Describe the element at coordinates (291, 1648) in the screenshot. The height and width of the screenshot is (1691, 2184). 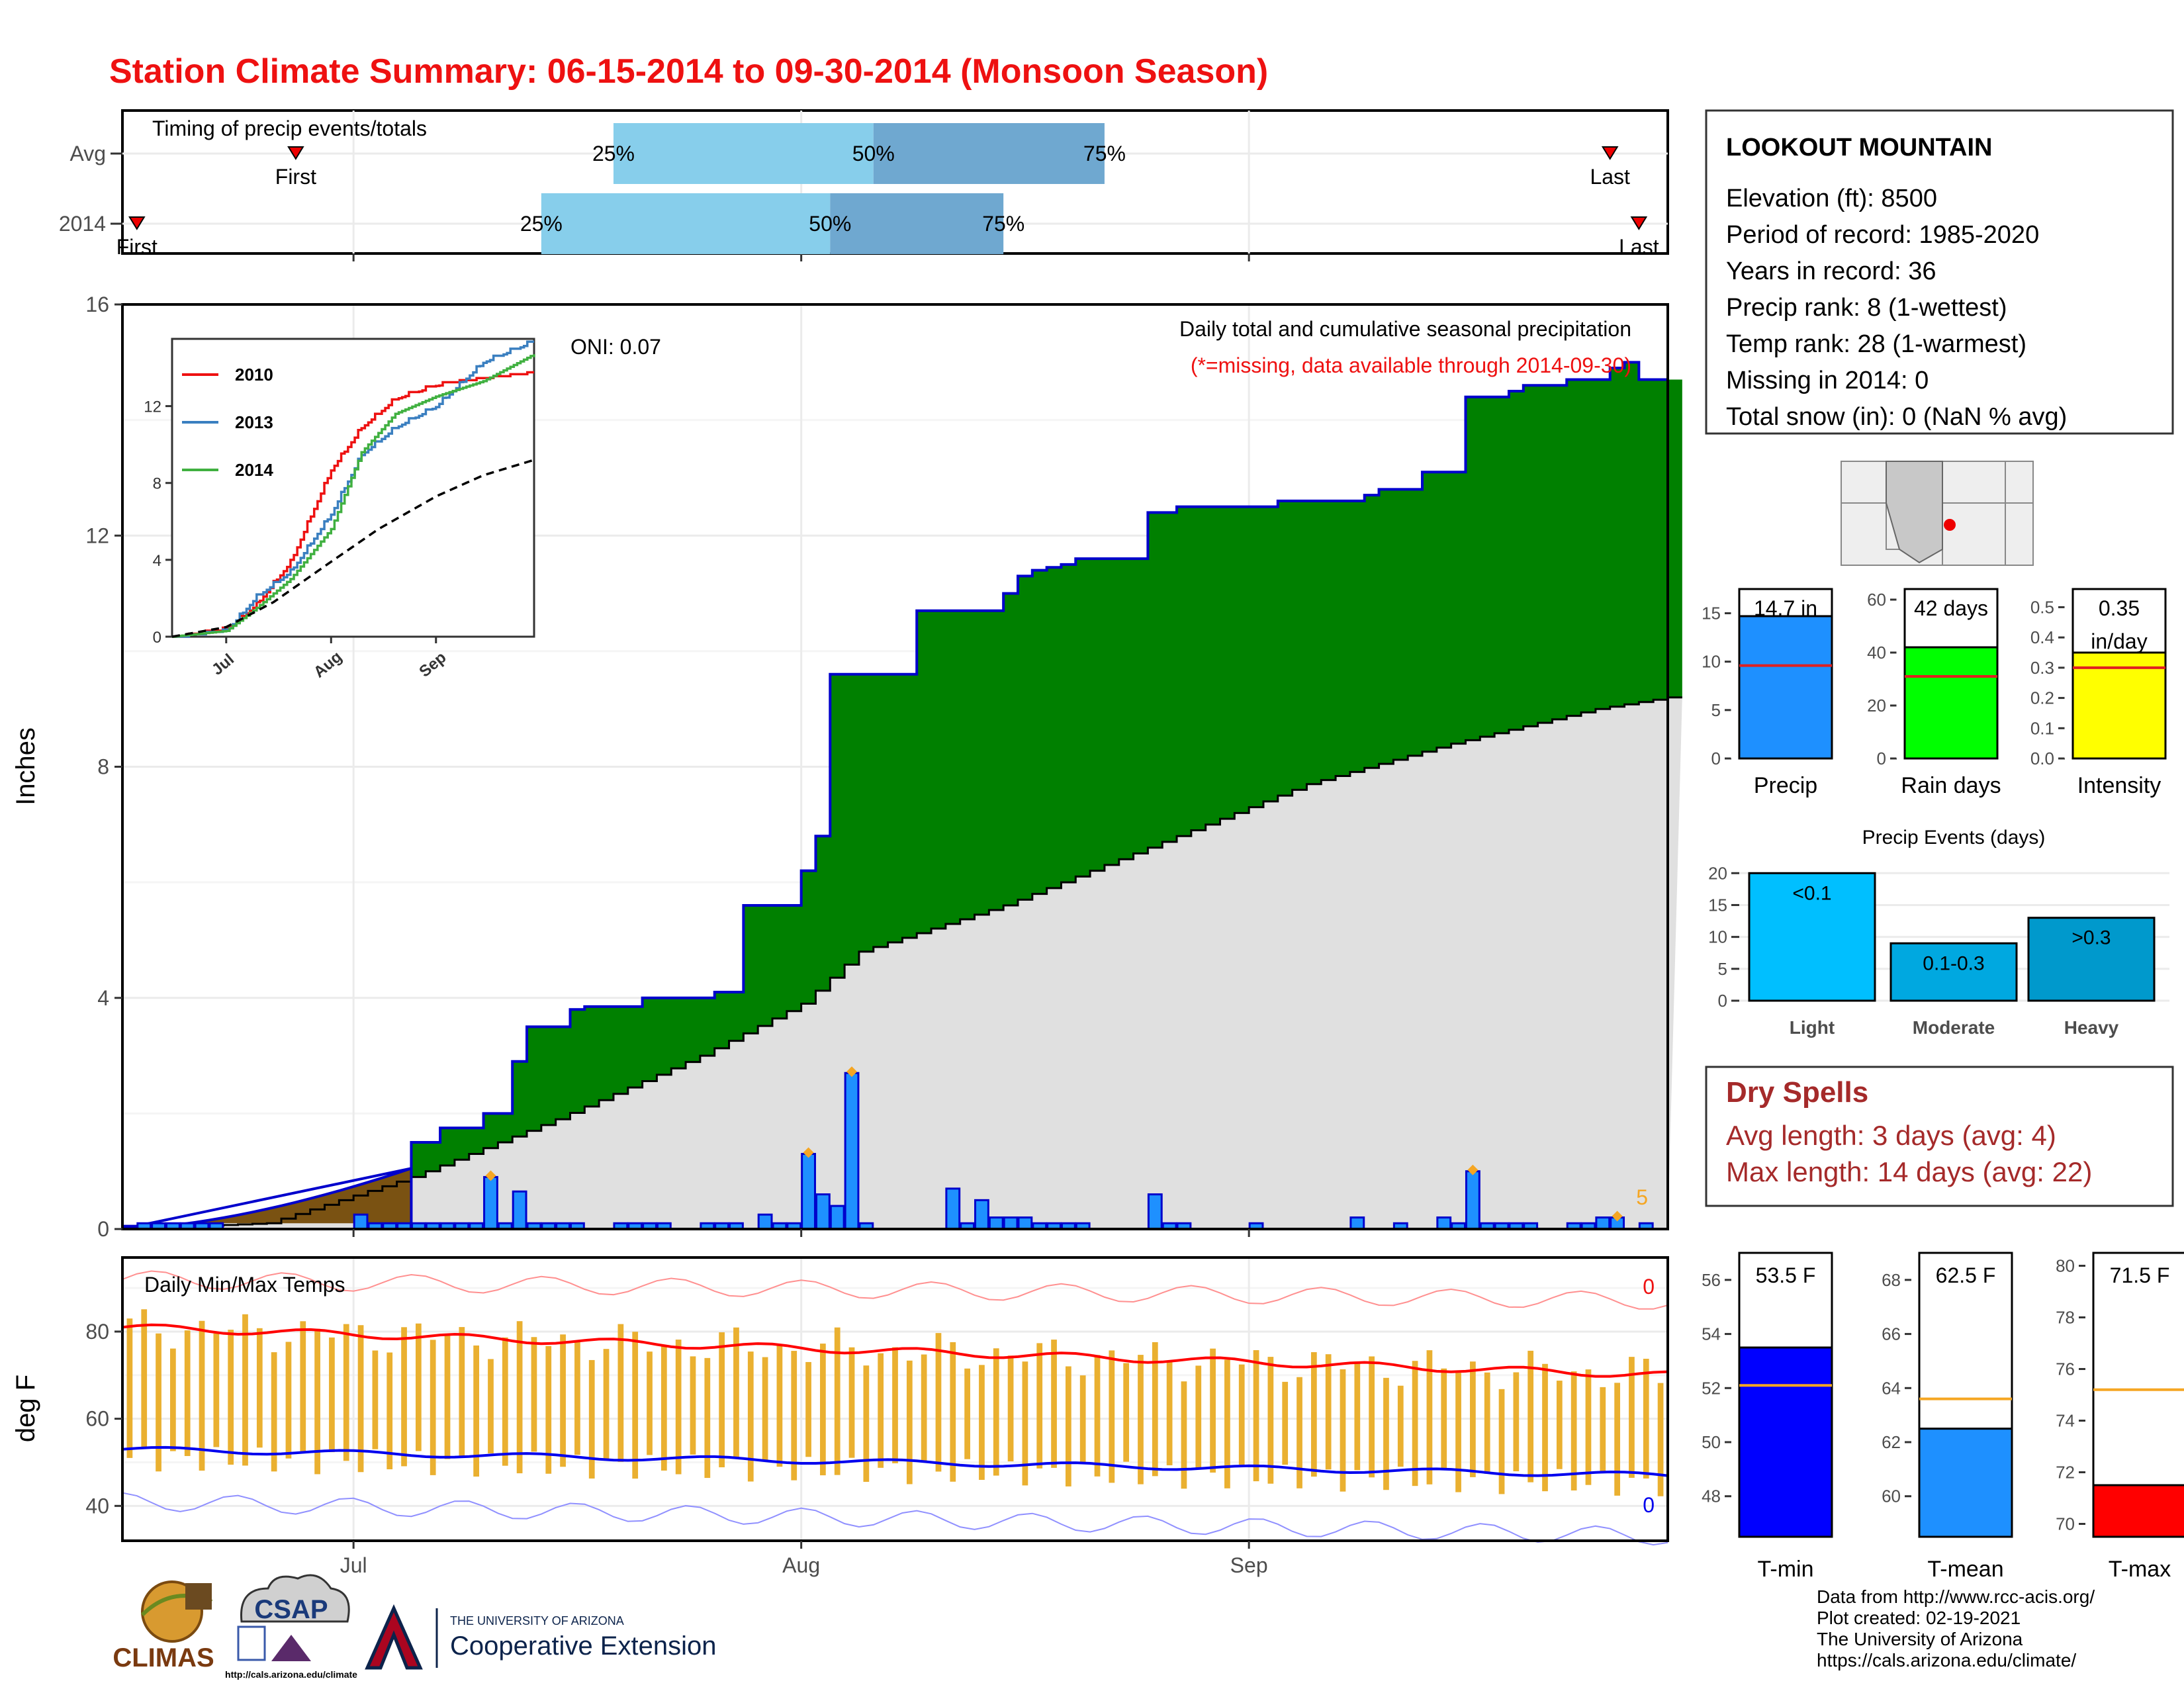
I see `csap-logo-mountain` at that location.